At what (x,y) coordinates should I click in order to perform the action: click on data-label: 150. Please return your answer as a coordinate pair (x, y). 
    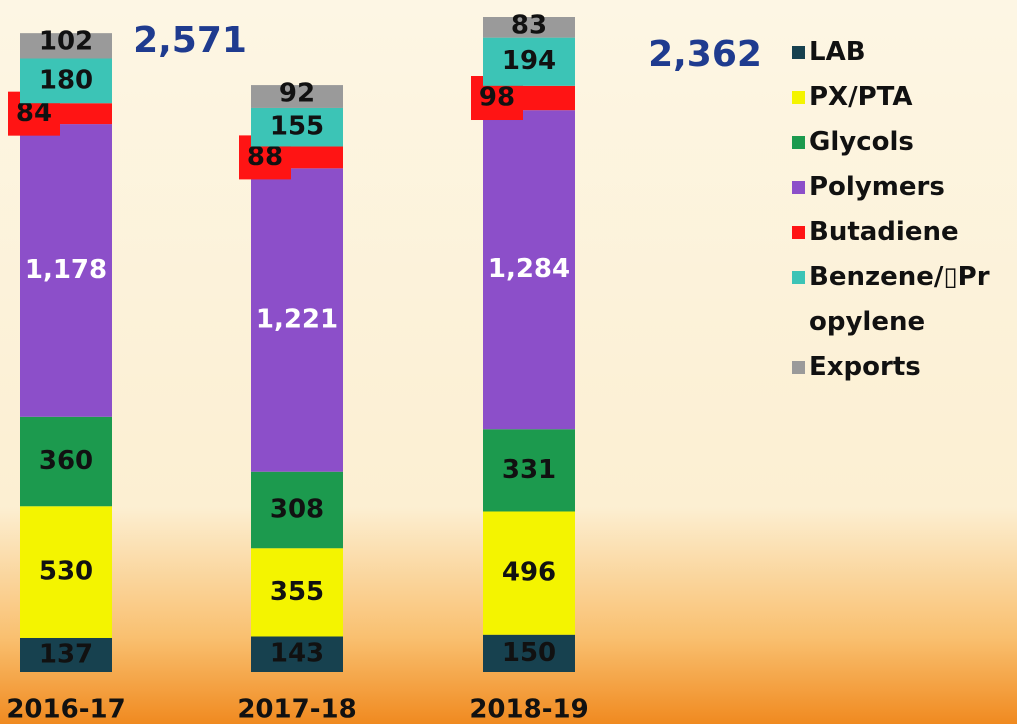
    Looking at the image, I should click on (529, 653).